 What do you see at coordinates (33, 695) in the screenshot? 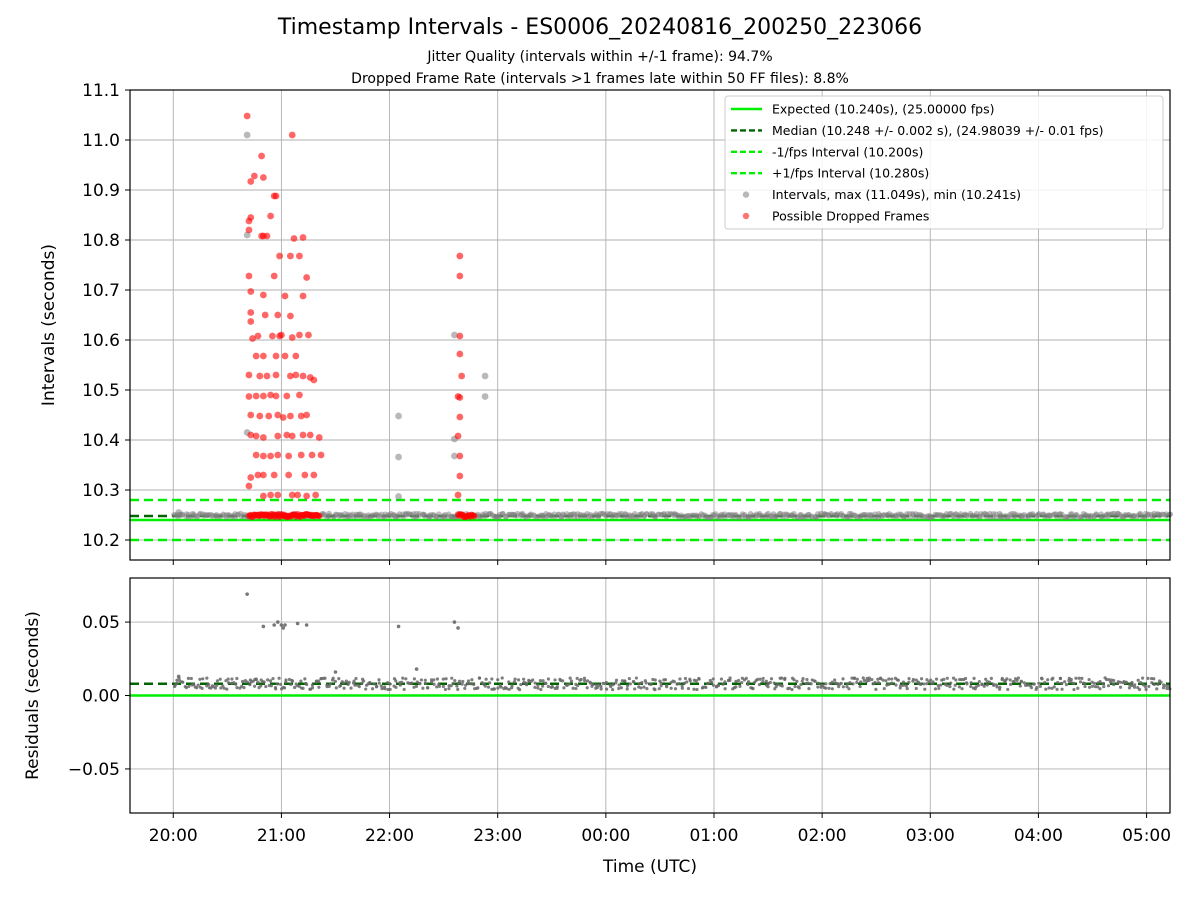
I see `bottom-panel-y-label: Residuals (seconds)` at bounding box center [33, 695].